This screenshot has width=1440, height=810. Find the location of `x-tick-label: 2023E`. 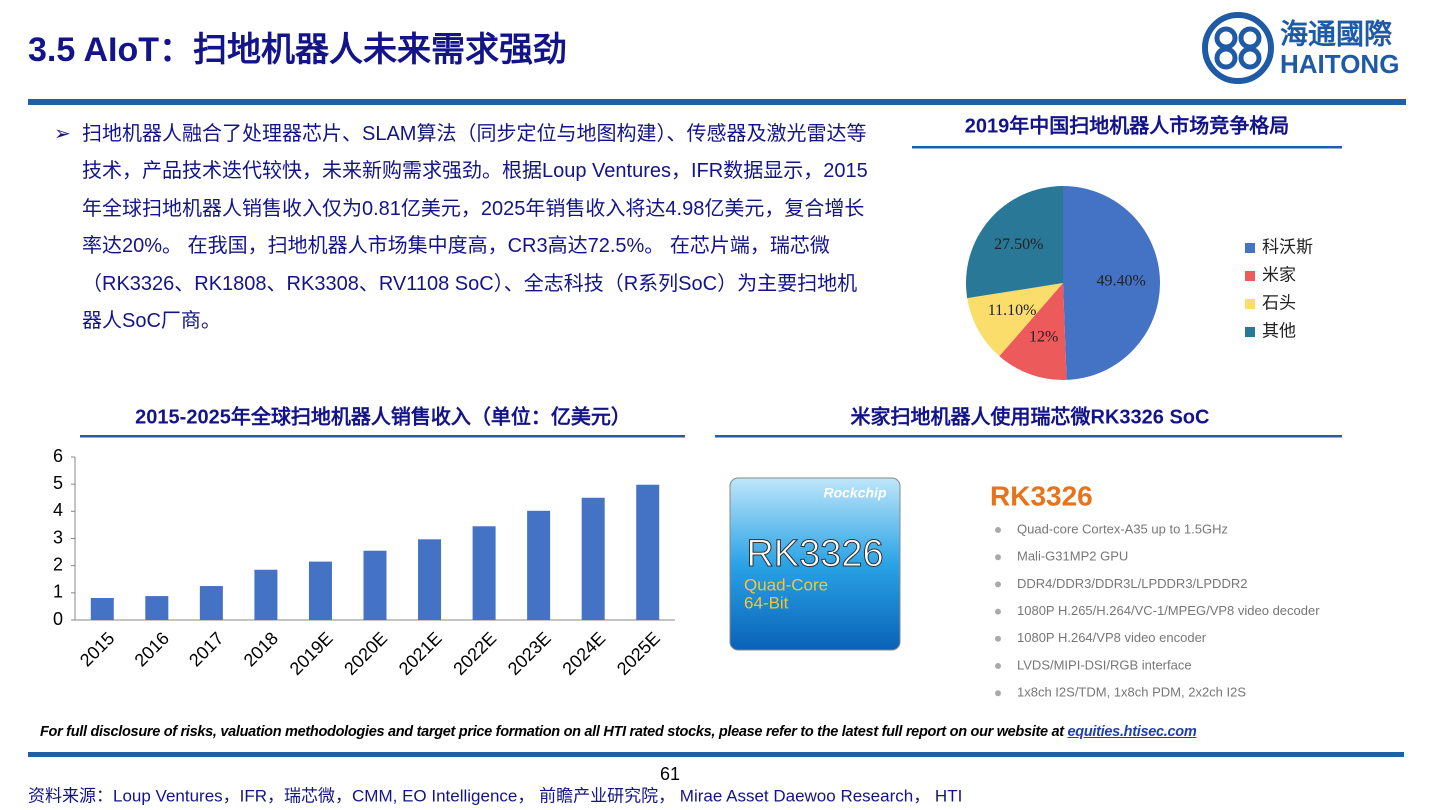

x-tick-label: 2023E is located at coordinates (529, 653).